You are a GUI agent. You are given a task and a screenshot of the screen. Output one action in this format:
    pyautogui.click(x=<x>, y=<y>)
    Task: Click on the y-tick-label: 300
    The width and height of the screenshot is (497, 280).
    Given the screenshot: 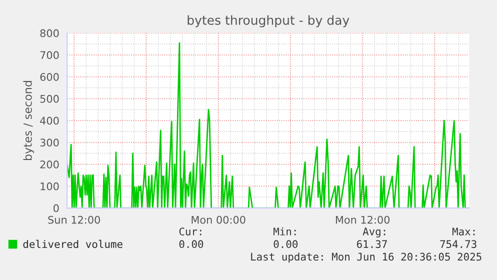 What is the action you would take?
    pyautogui.click(x=49, y=142)
    